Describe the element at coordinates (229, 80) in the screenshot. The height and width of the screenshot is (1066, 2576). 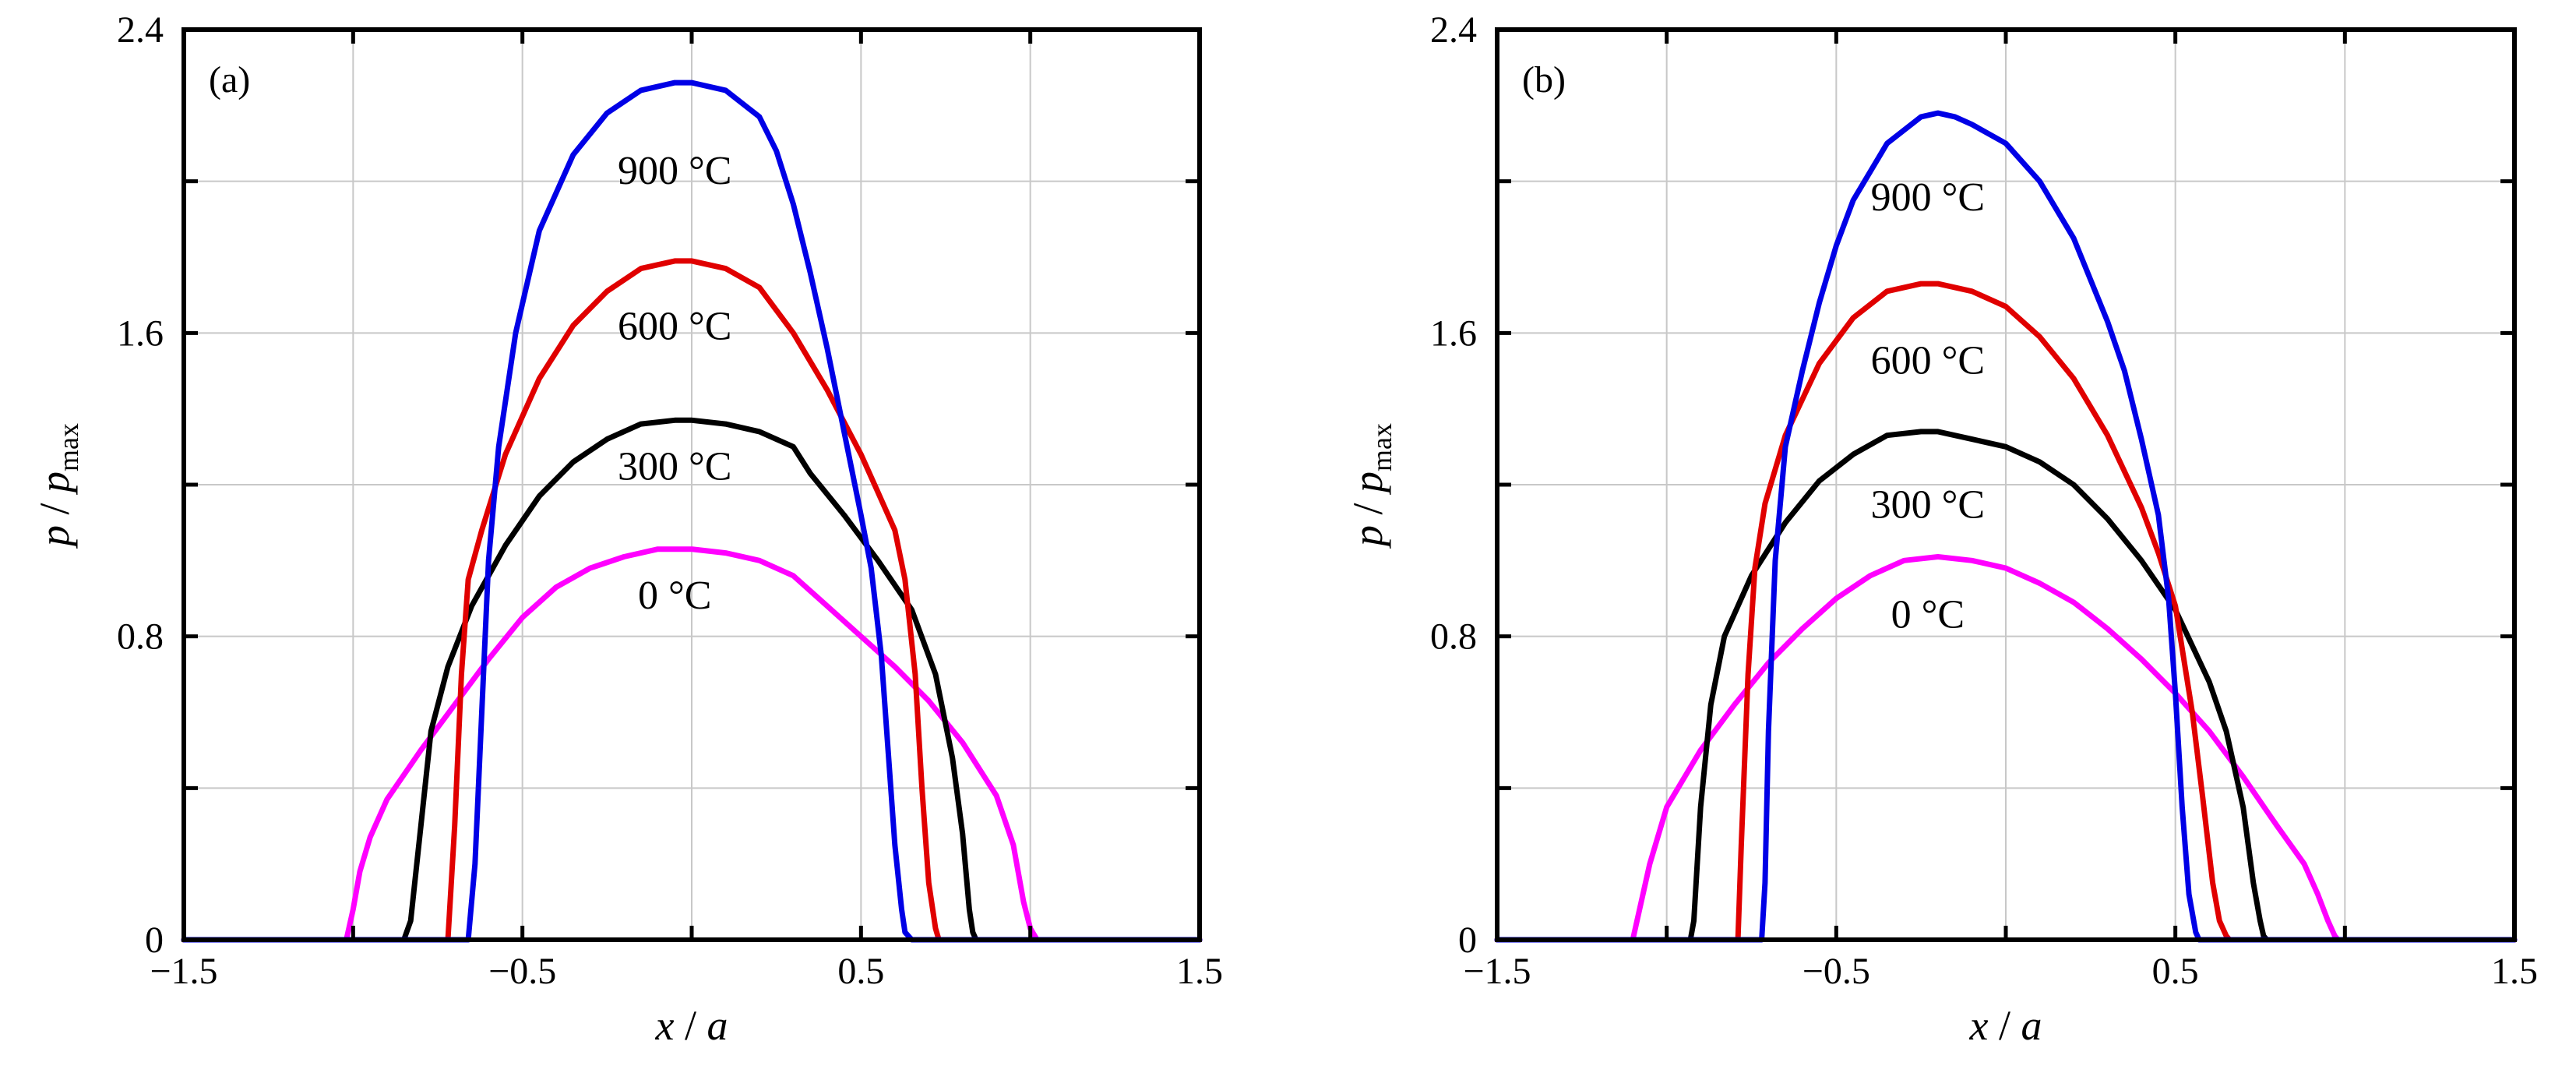
I see `panel-label: (a)` at that location.